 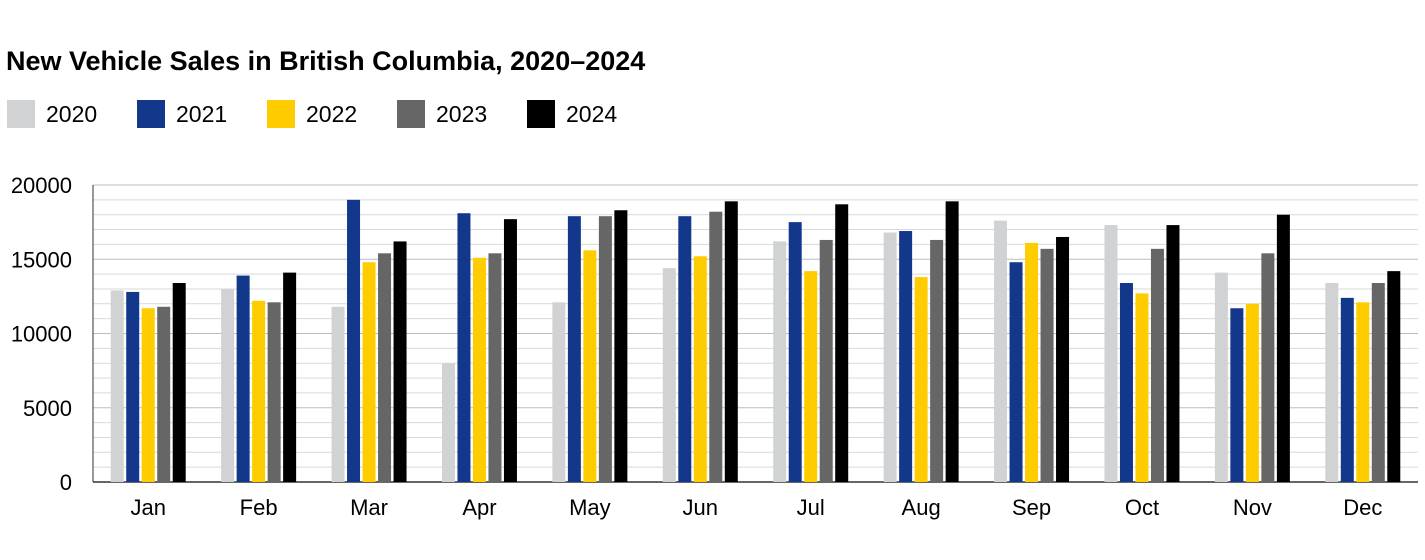 I want to click on bar-2020-Jun, so click(x=669, y=375).